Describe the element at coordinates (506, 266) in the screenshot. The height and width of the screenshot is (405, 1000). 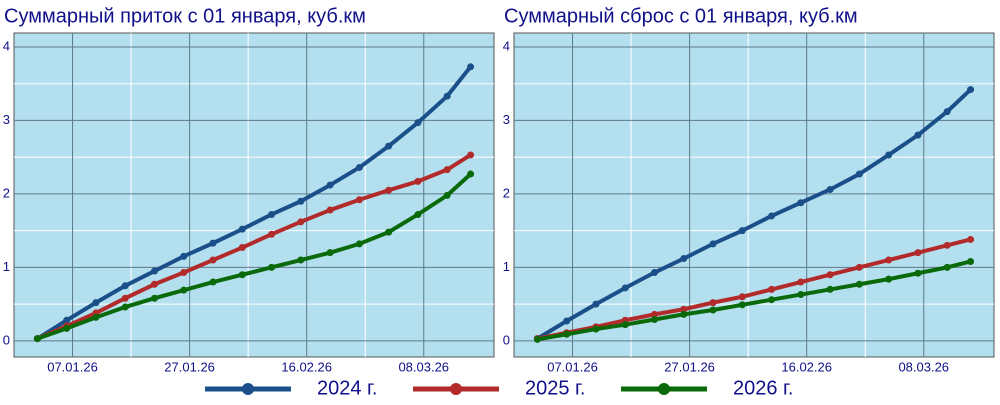
I see `y-tick-label: 1` at that location.